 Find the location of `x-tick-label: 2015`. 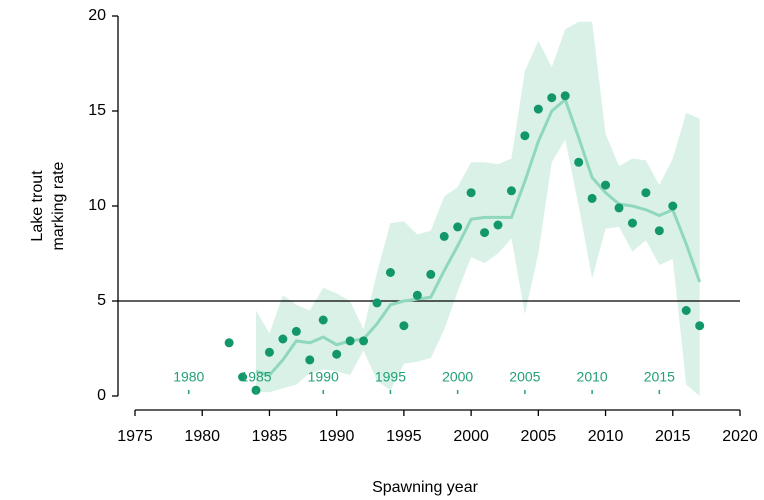

x-tick-label: 2015 is located at coordinates (673, 436).